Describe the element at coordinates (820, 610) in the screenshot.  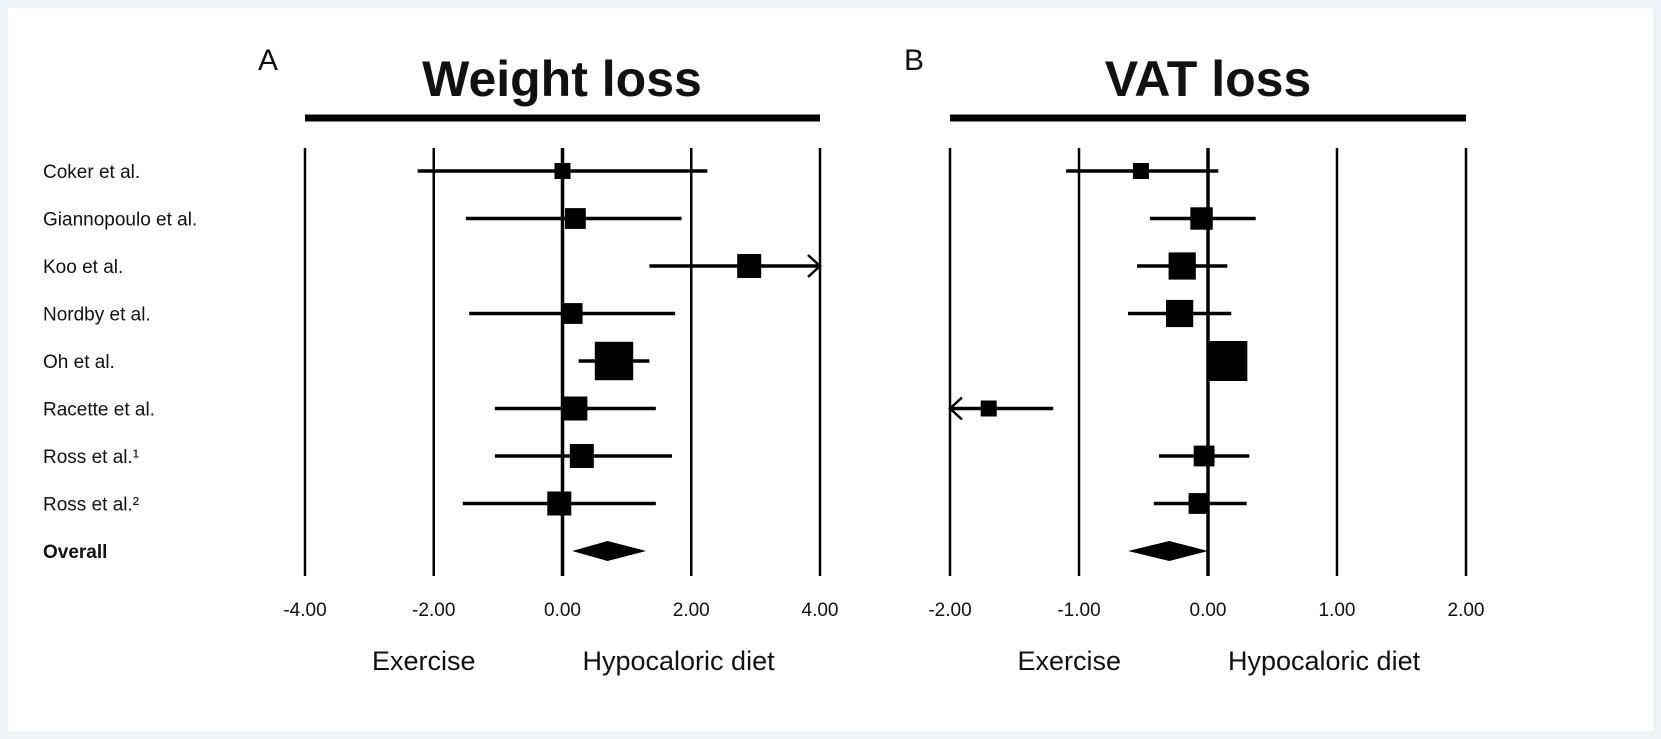
I see `x-tick-label: 4.00` at that location.